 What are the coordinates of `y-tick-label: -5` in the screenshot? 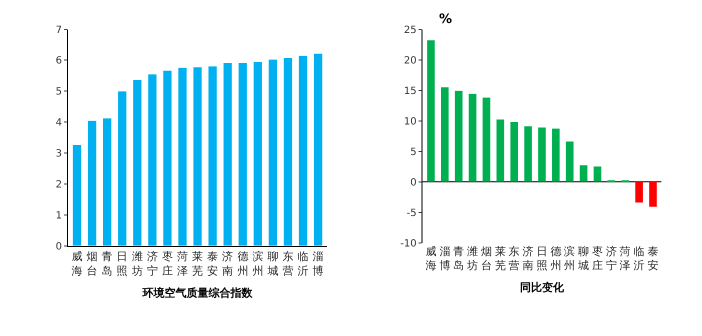 It's located at (411, 213).